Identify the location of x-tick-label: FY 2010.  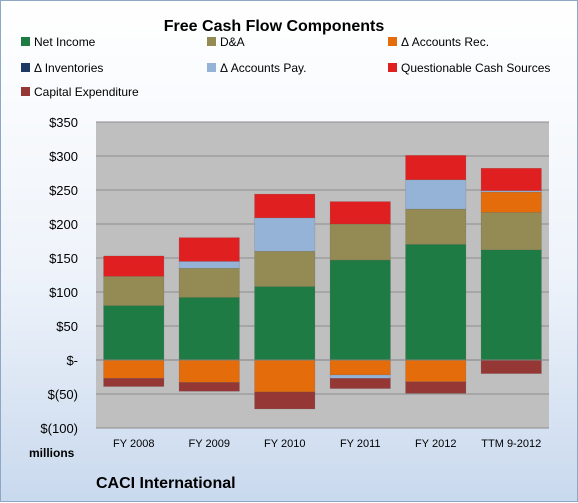
(284, 444).